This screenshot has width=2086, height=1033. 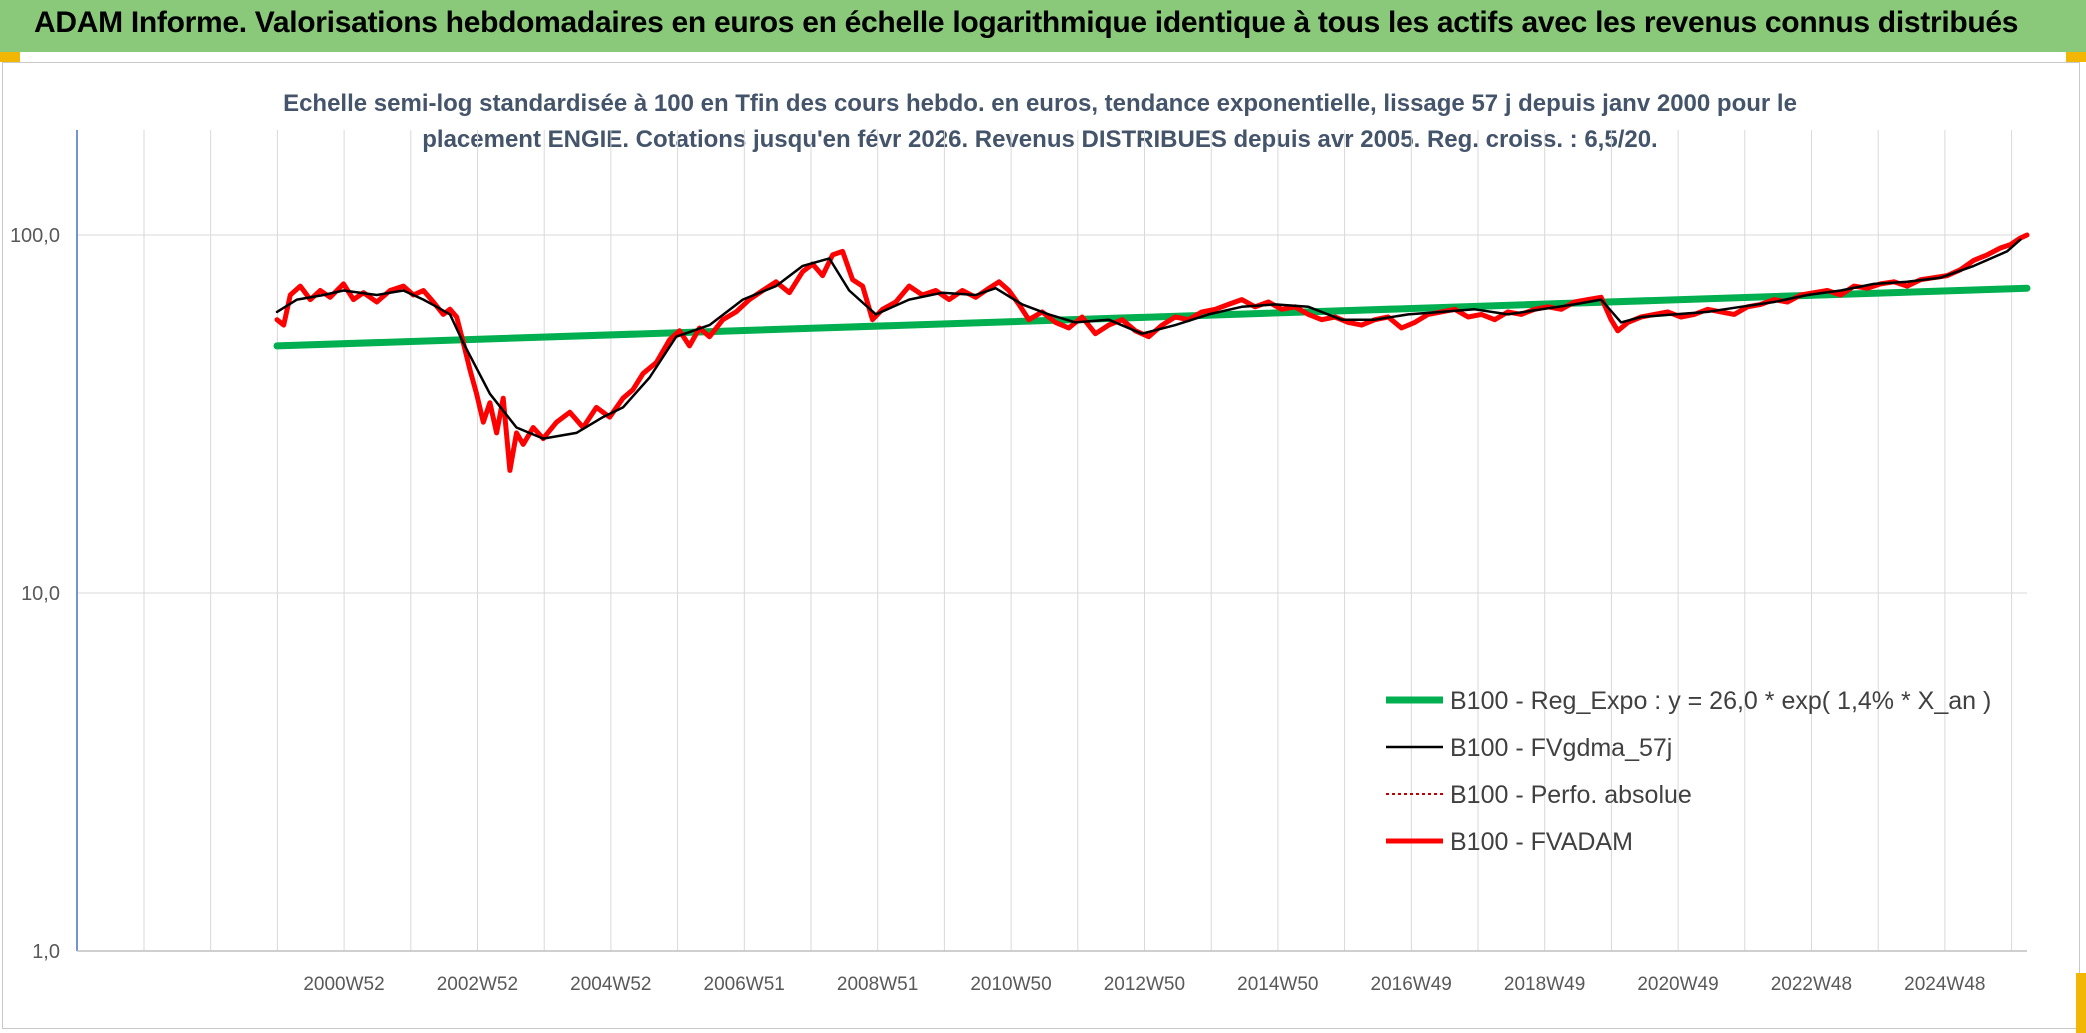 What do you see at coordinates (1571, 795) in the screenshot?
I see `legend-entry: B100 - Perfo. absolue` at bounding box center [1571, 795].